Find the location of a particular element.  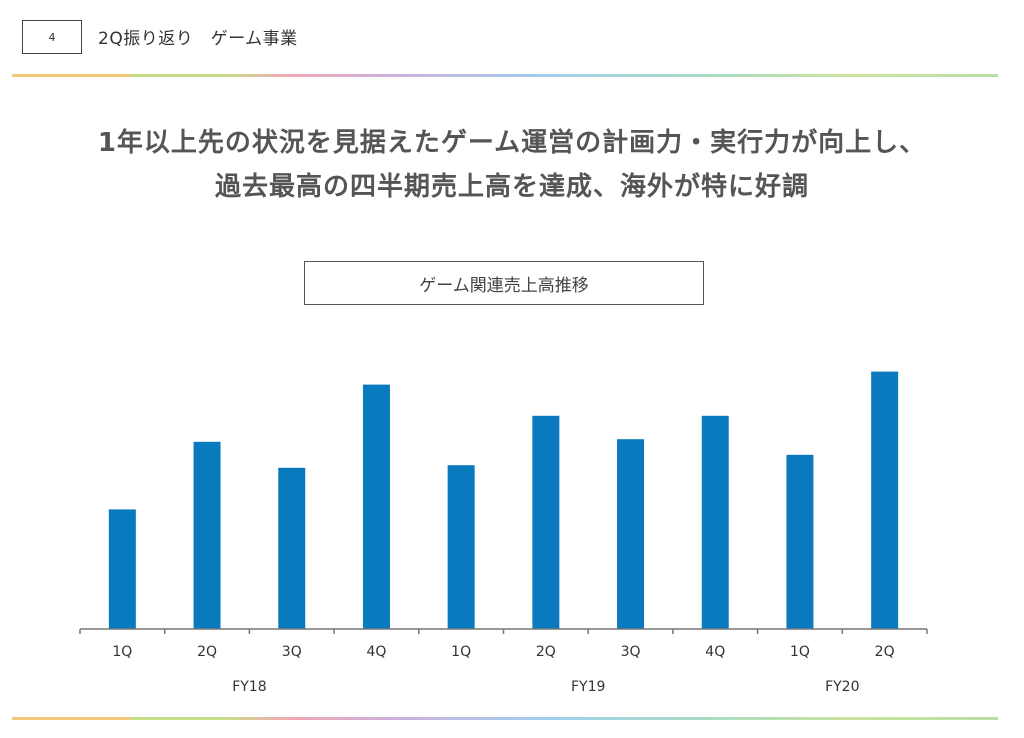

page-number-box: 4 is located at coordinates (52, 37).